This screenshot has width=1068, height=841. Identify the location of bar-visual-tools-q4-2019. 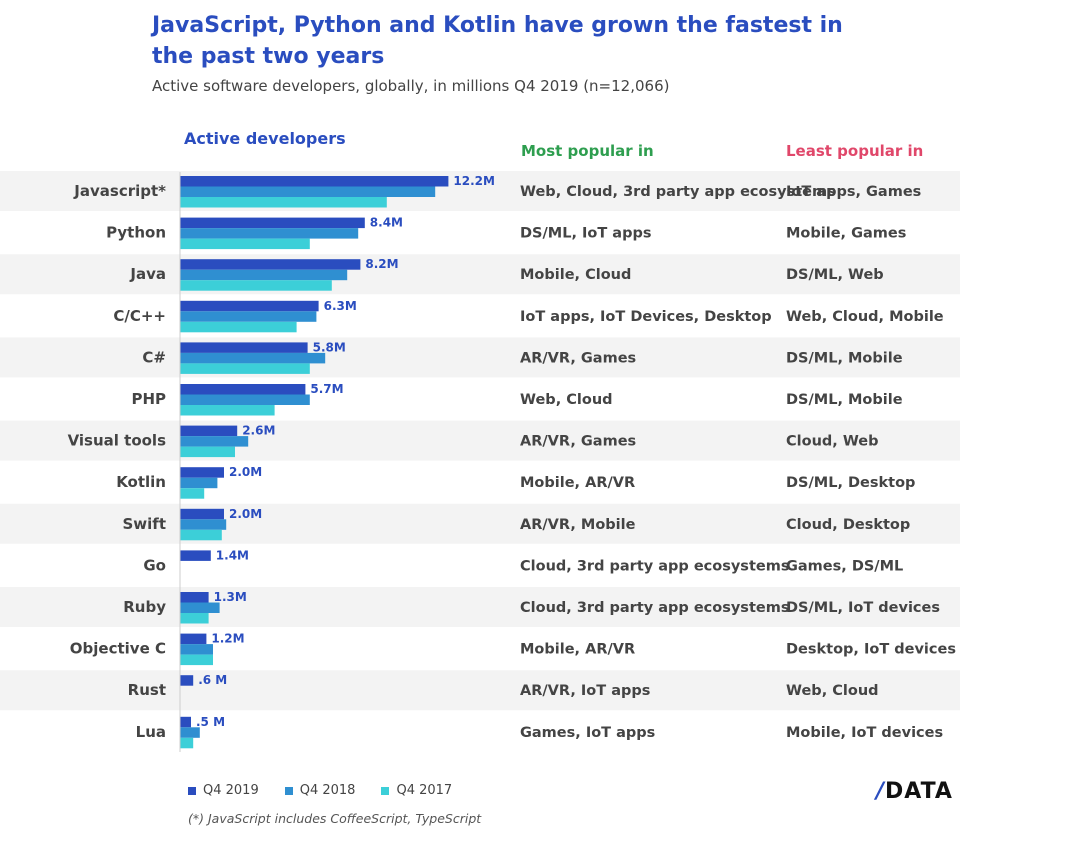
(209, 431).